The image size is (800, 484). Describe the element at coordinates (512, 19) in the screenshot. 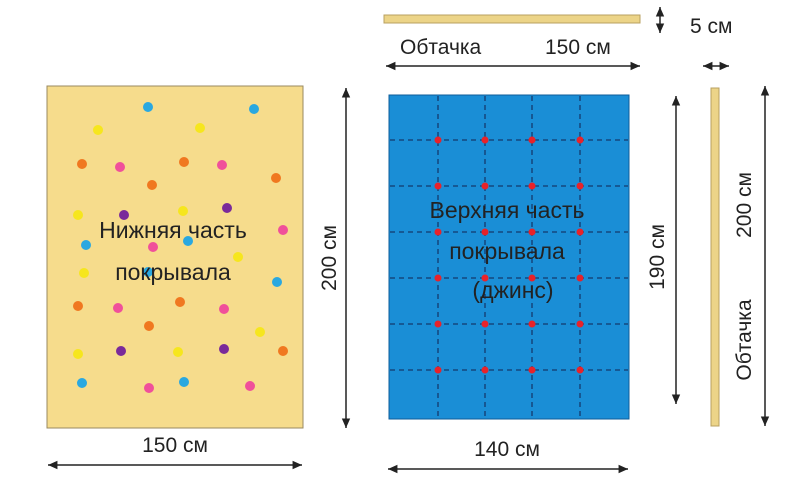

I see `binding-strip-top` at that location.